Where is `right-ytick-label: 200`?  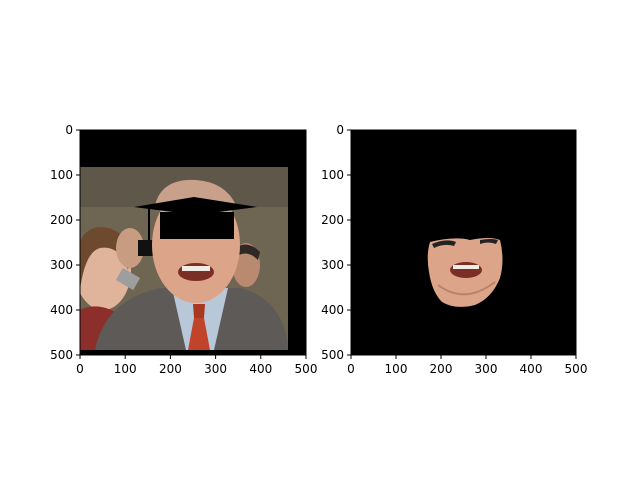 right-ytick-label: 200 is located at coordinates (332, 220).